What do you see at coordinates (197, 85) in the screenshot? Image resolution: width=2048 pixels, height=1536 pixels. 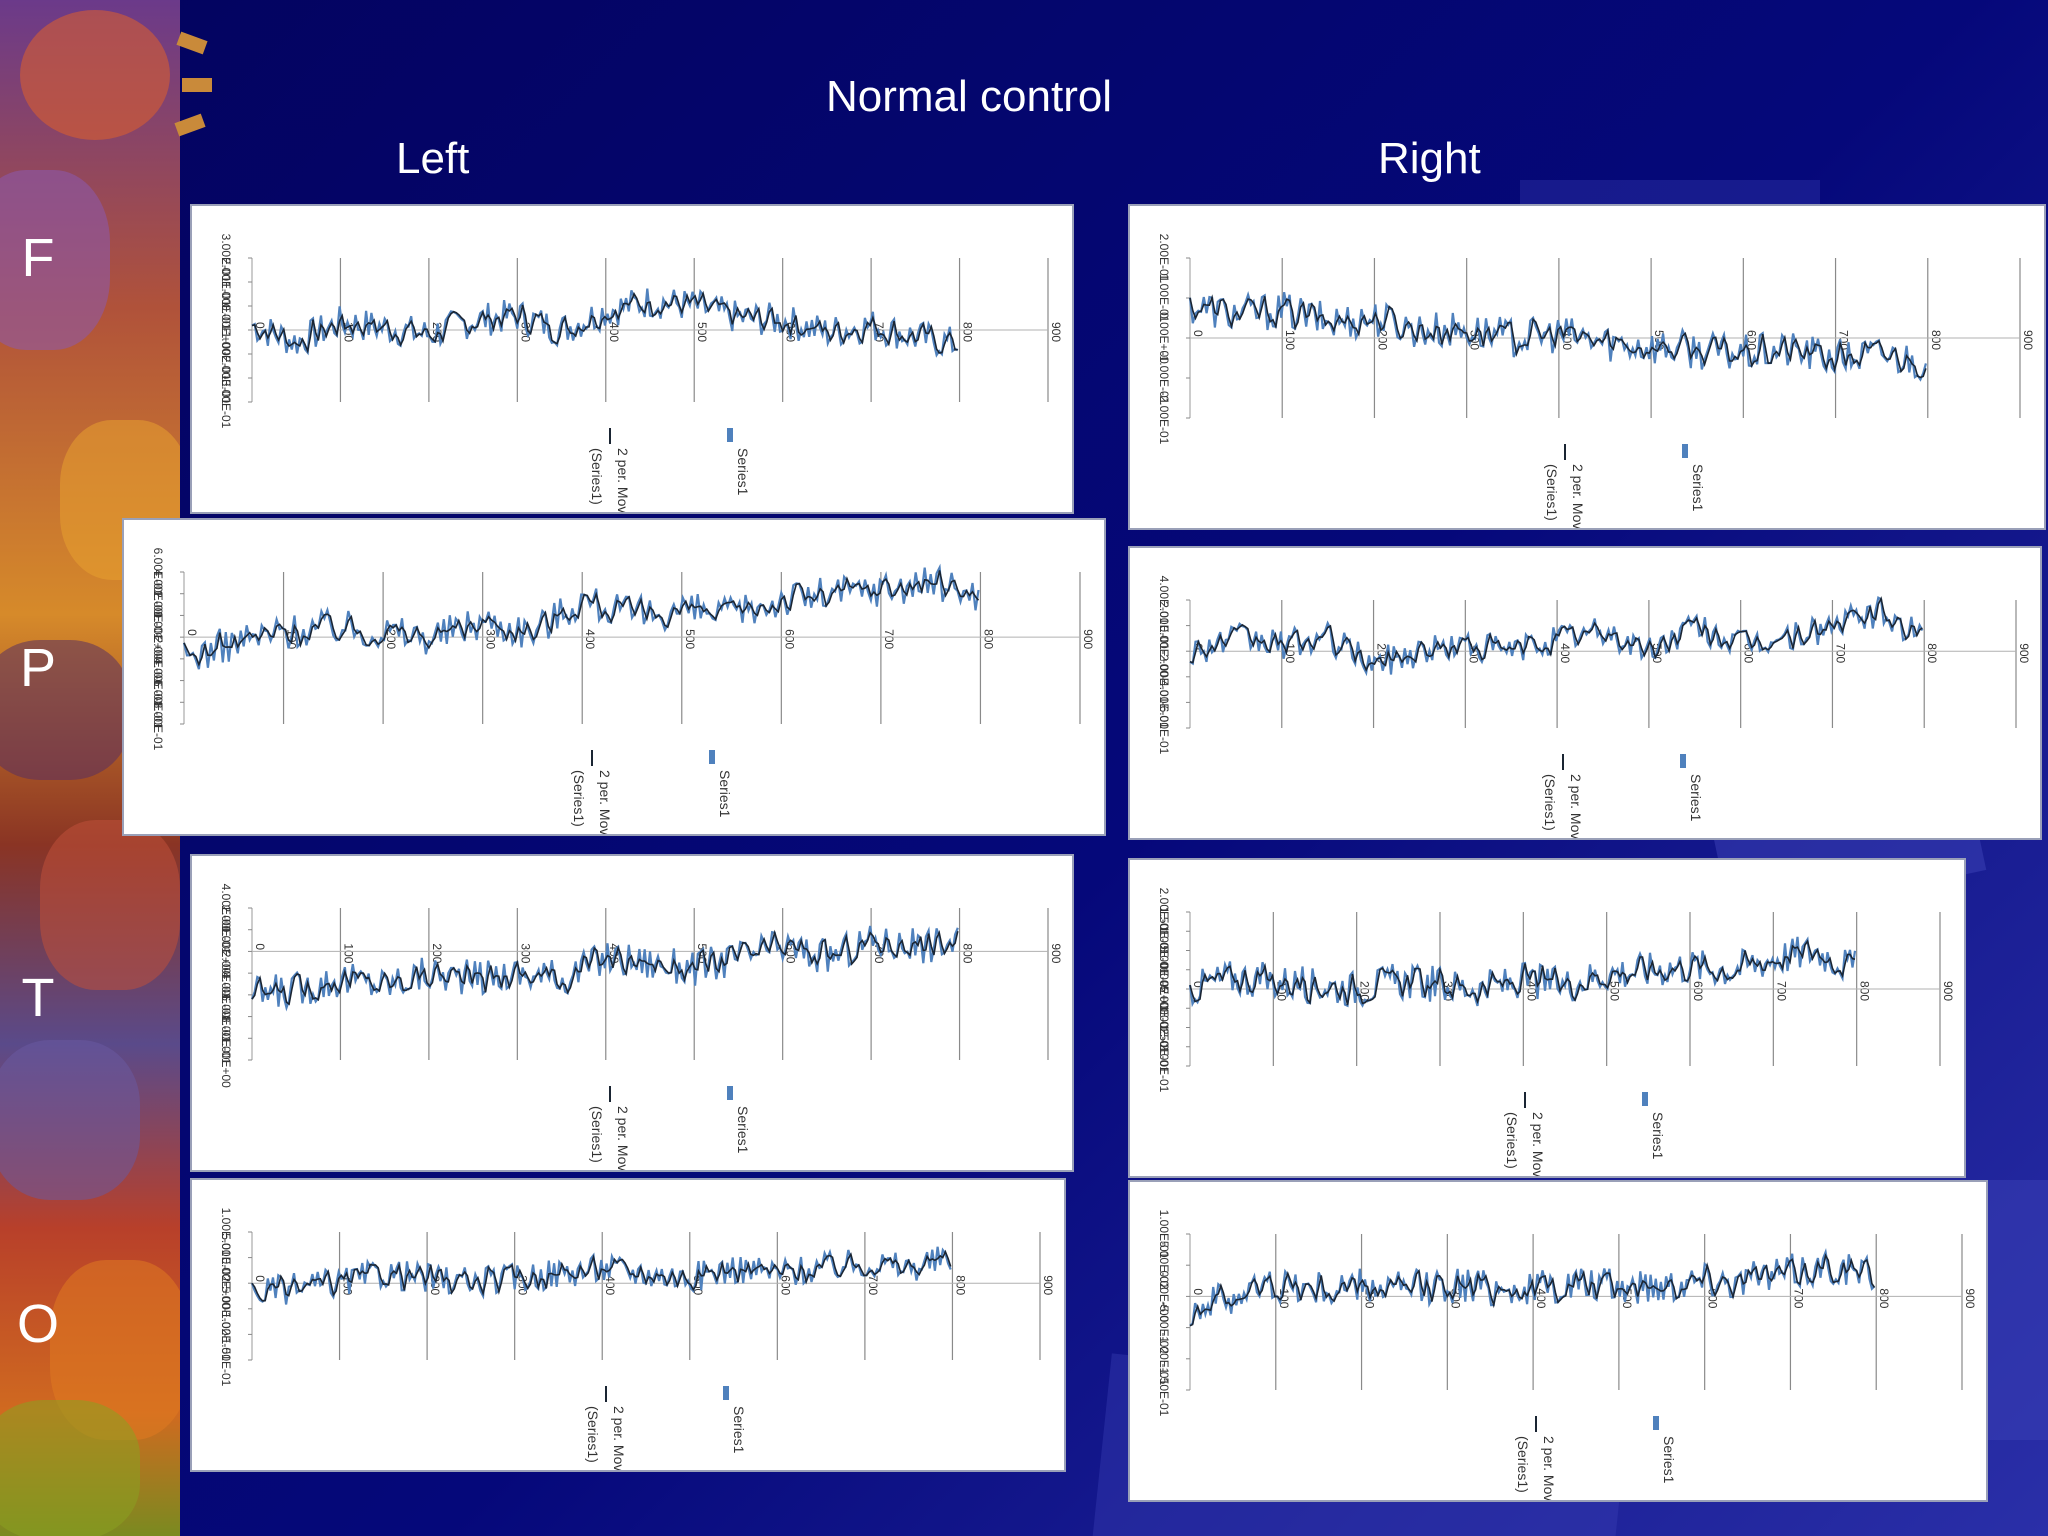 I see `gear-tooth` at bounding box center [197, 85].